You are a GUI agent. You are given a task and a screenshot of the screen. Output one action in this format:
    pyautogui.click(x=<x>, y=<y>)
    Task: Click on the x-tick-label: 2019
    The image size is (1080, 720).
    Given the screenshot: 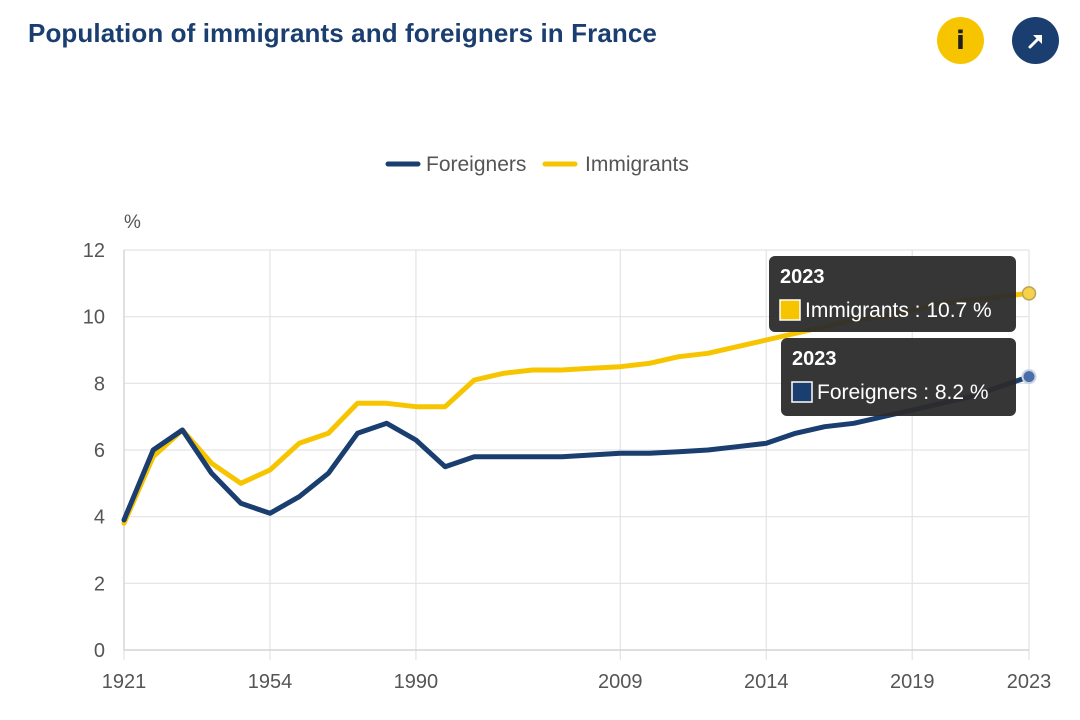 What is the action you would take?
    pyautogui.click(x=912, y=682)
    